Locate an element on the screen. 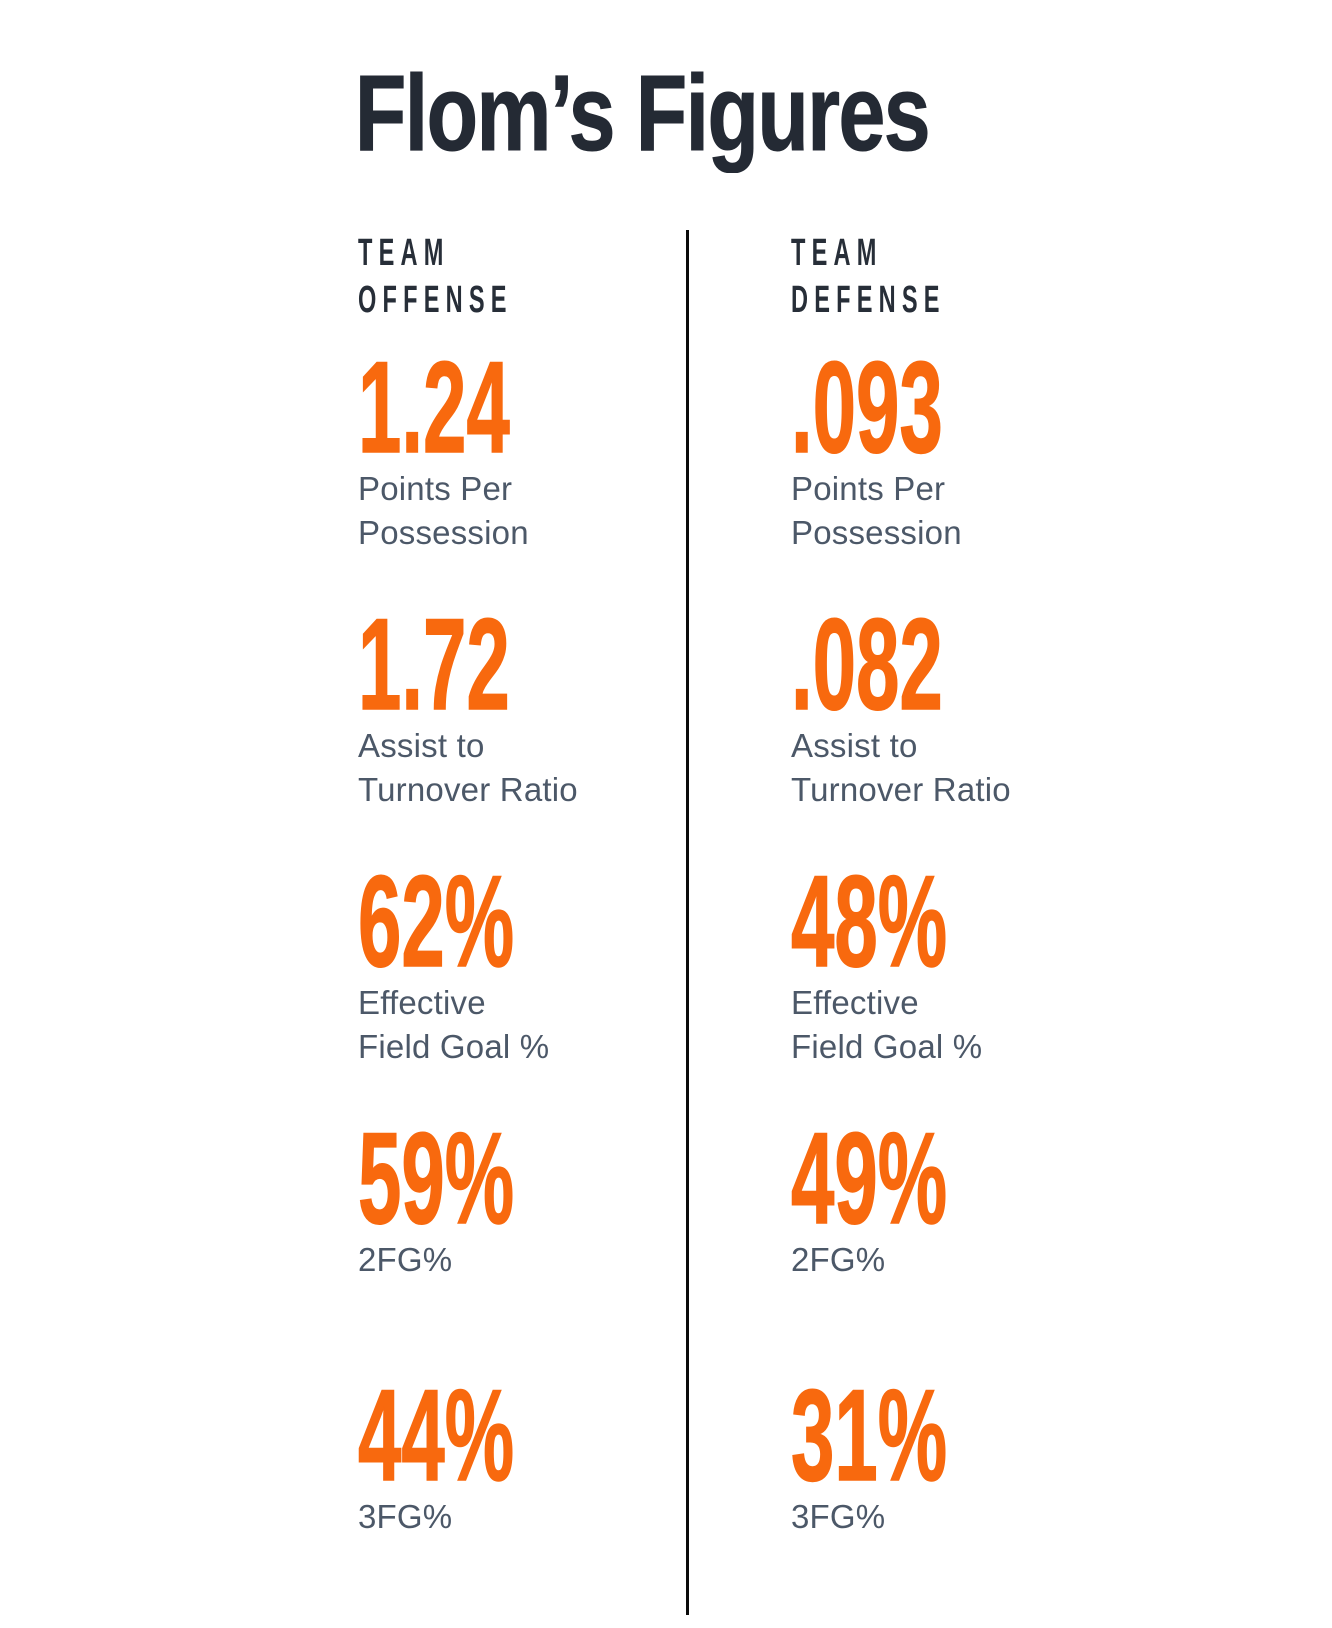  column-header-offense: TEAM OFFENSE is located at coordinates (459, 277).